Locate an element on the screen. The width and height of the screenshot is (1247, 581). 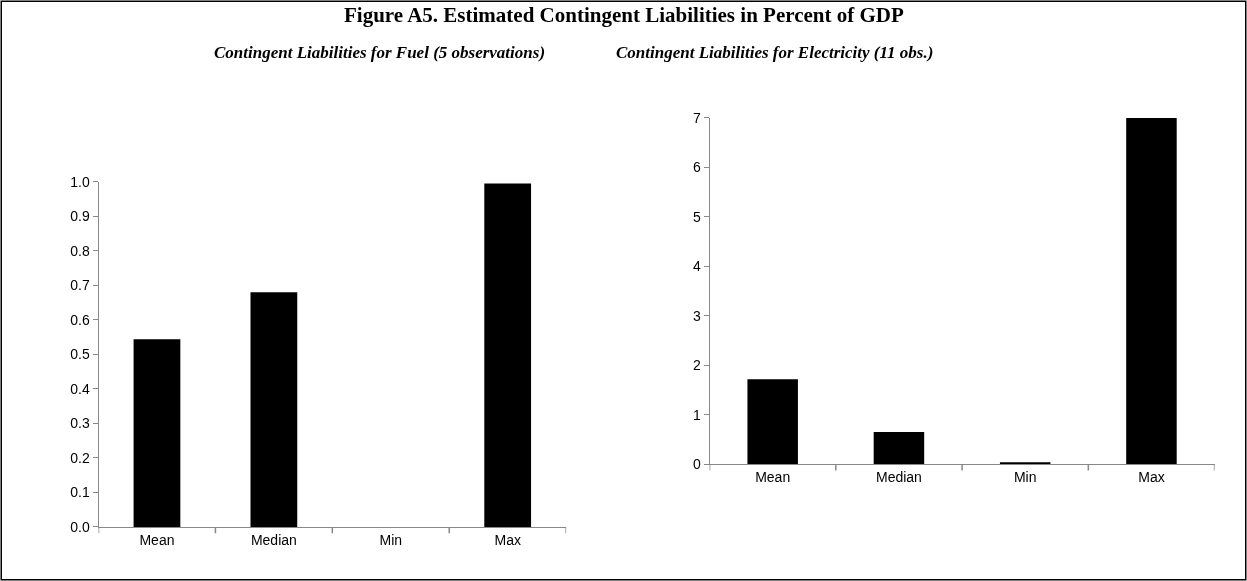
y-tick-label: 0.0 is located at coordinates (80, 526).